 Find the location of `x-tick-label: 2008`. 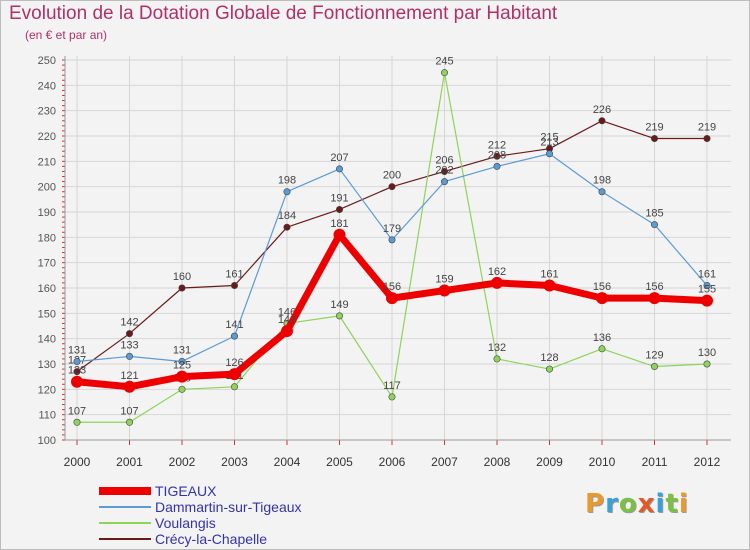

x-tick-label: 2008 is located at coordinates (497, 462).